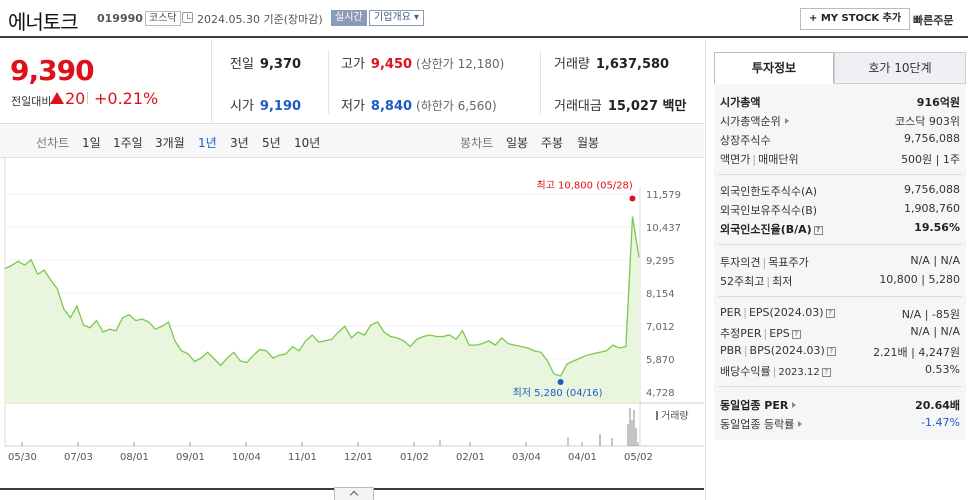 This screenshot has width=968, height=500. Describe the element at coordinates (307, 143) in the screenshot. I see `period-10y: 10년` at that location.